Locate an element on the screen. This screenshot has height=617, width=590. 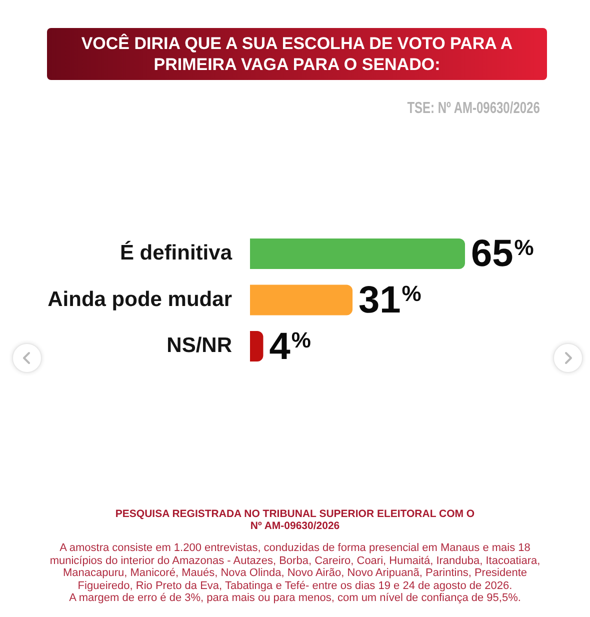
data-label: 31% is located at coordinates (390, 300).